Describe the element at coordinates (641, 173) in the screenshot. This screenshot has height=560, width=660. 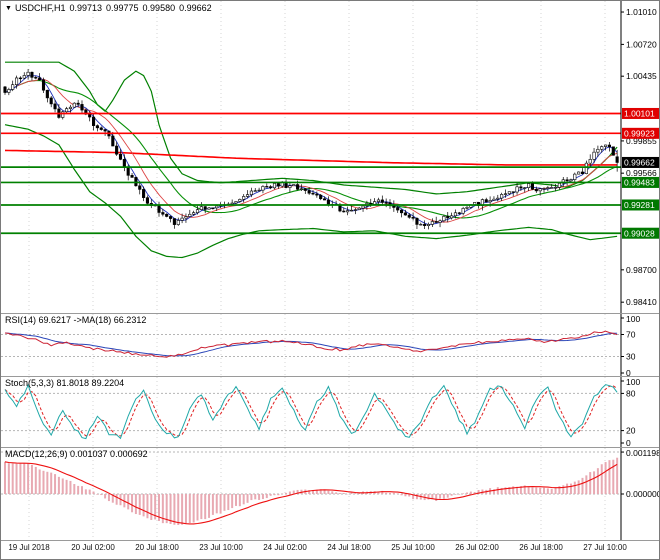
I see `price-tick-label: 0.99566` at that location.